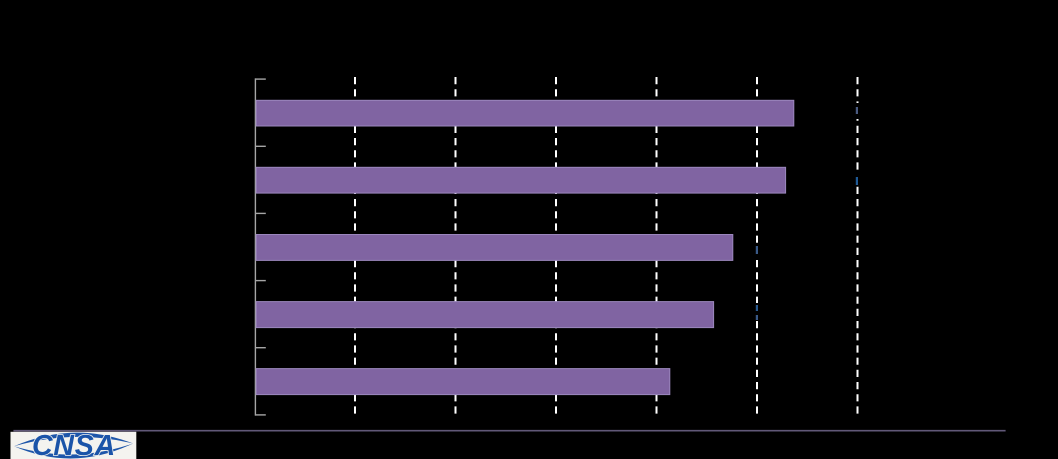  I want to click on svg-text: CNSA, so click(74, 444).